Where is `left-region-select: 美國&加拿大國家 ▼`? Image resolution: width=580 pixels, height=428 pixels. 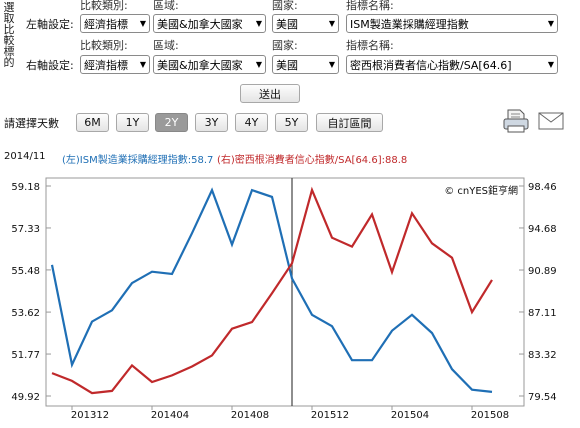
left-region-select: 美國&加拿大國家 ▼ is located at coordinates (209, 23).